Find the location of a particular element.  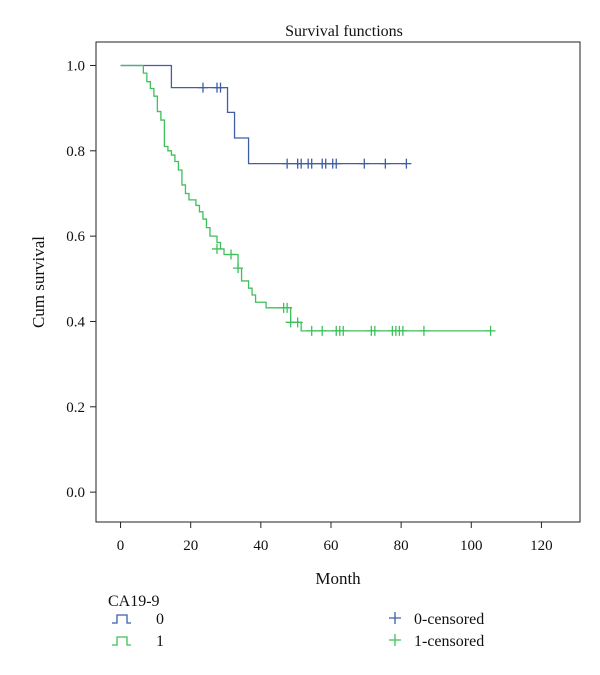

x-tick-label: 0 is located at coordinates (121, 546).